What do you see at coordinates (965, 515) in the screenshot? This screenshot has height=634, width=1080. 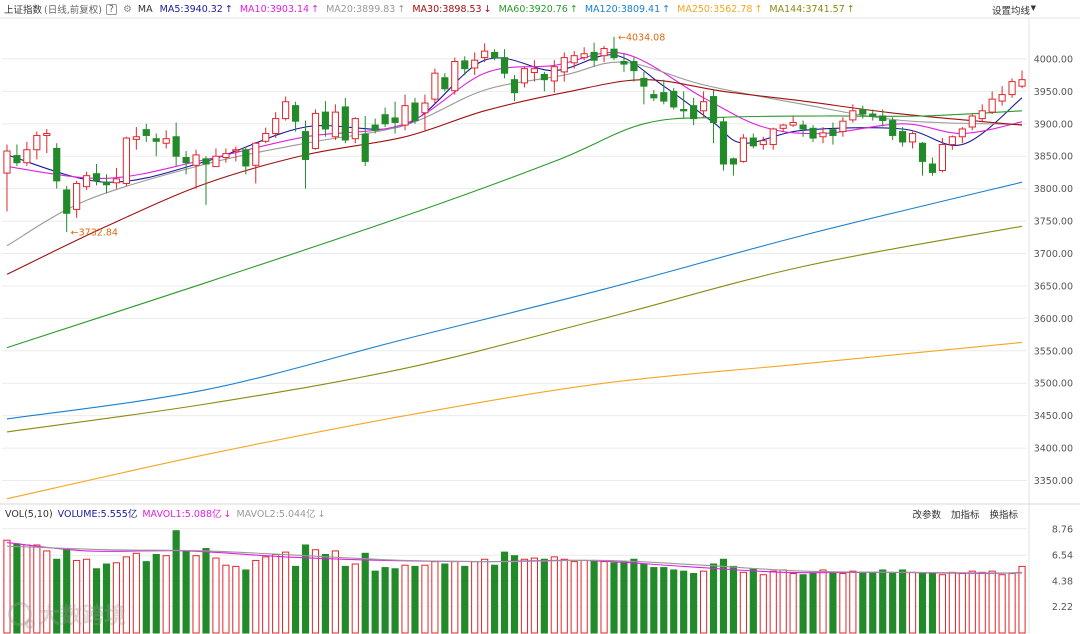 I see `add-indicator-button: 加指标` at bounding box center [965, 515].